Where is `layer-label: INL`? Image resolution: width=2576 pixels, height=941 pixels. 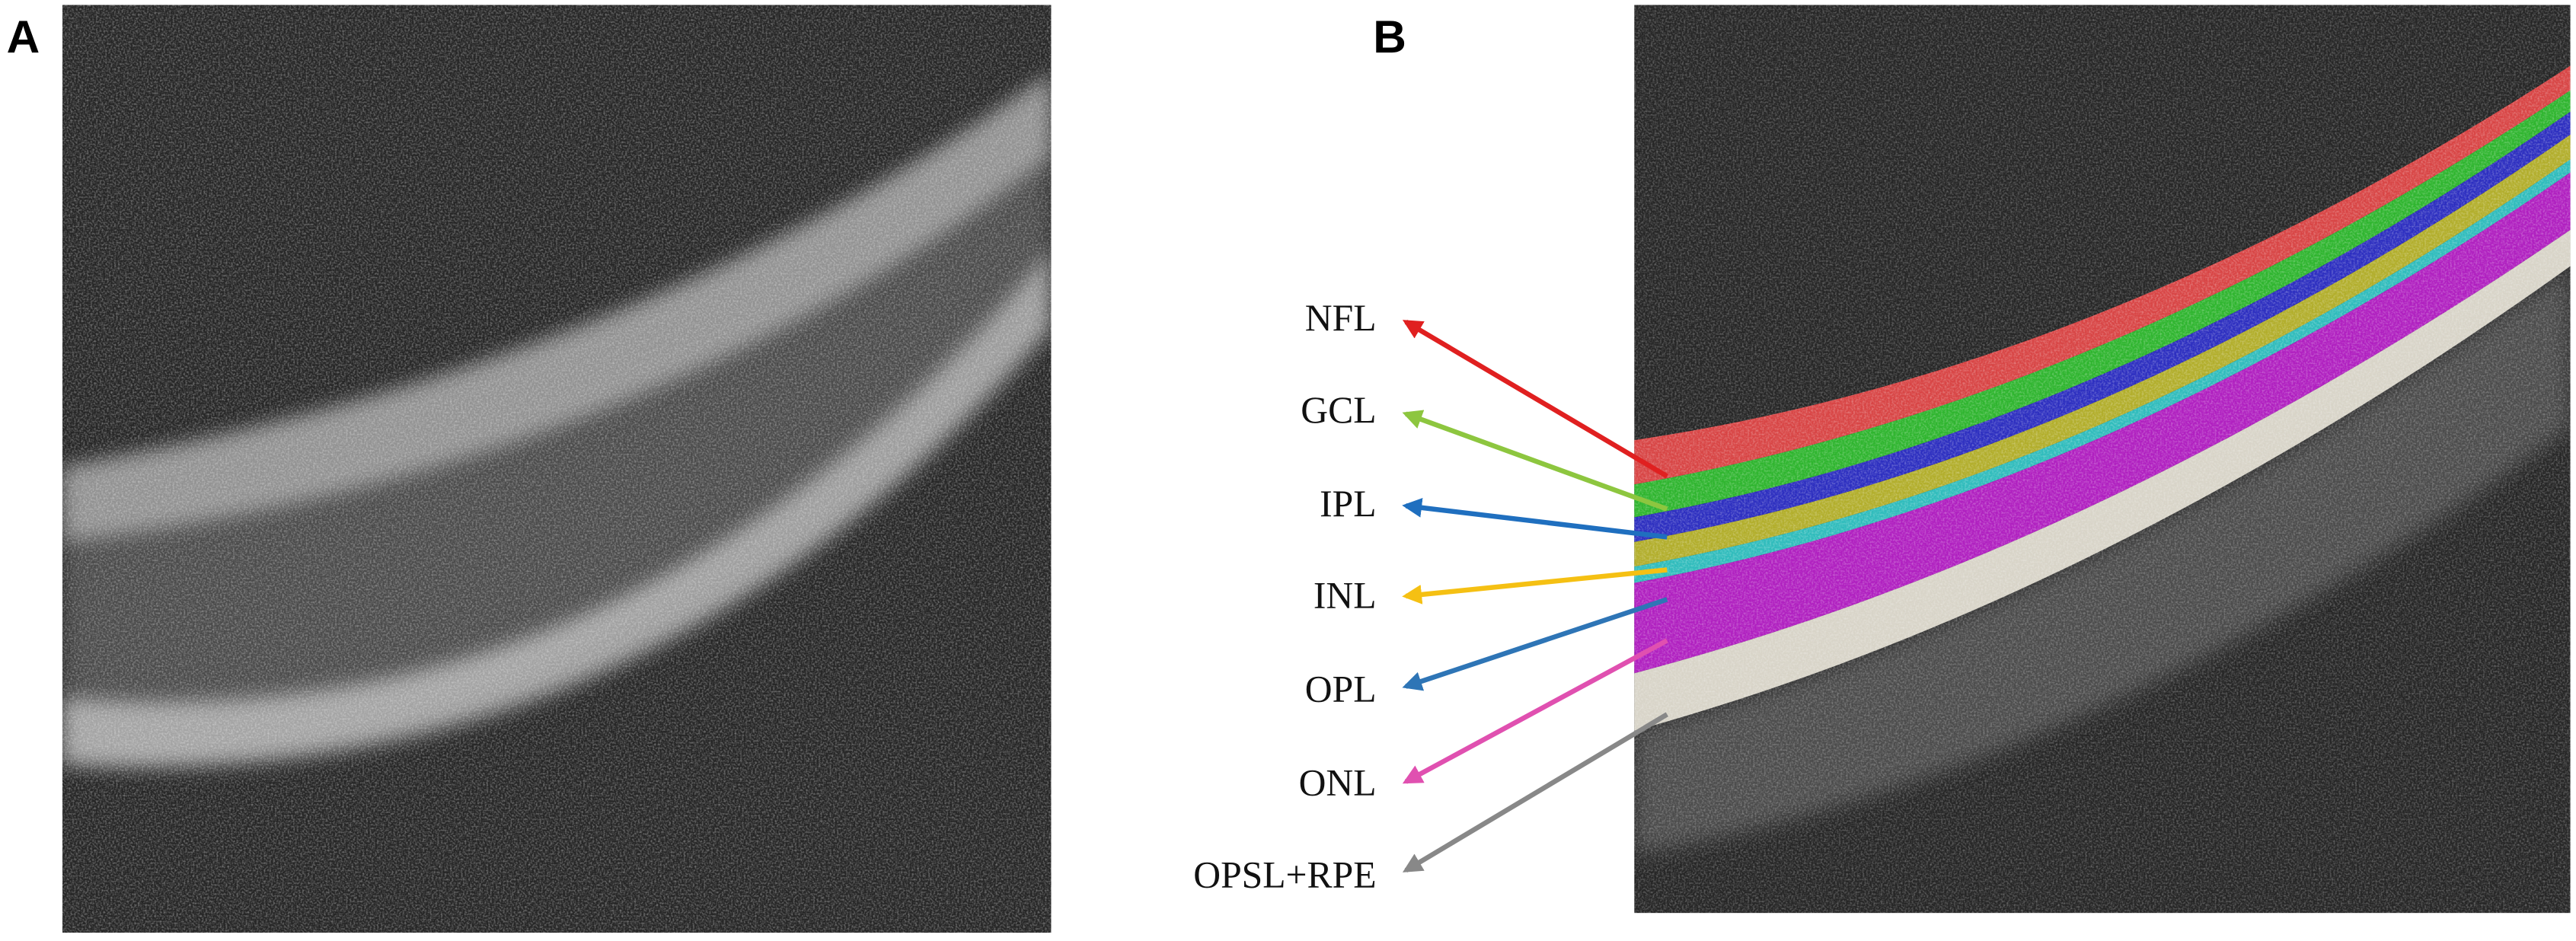 layer-label: INL is located at coordinates (1345, 596).